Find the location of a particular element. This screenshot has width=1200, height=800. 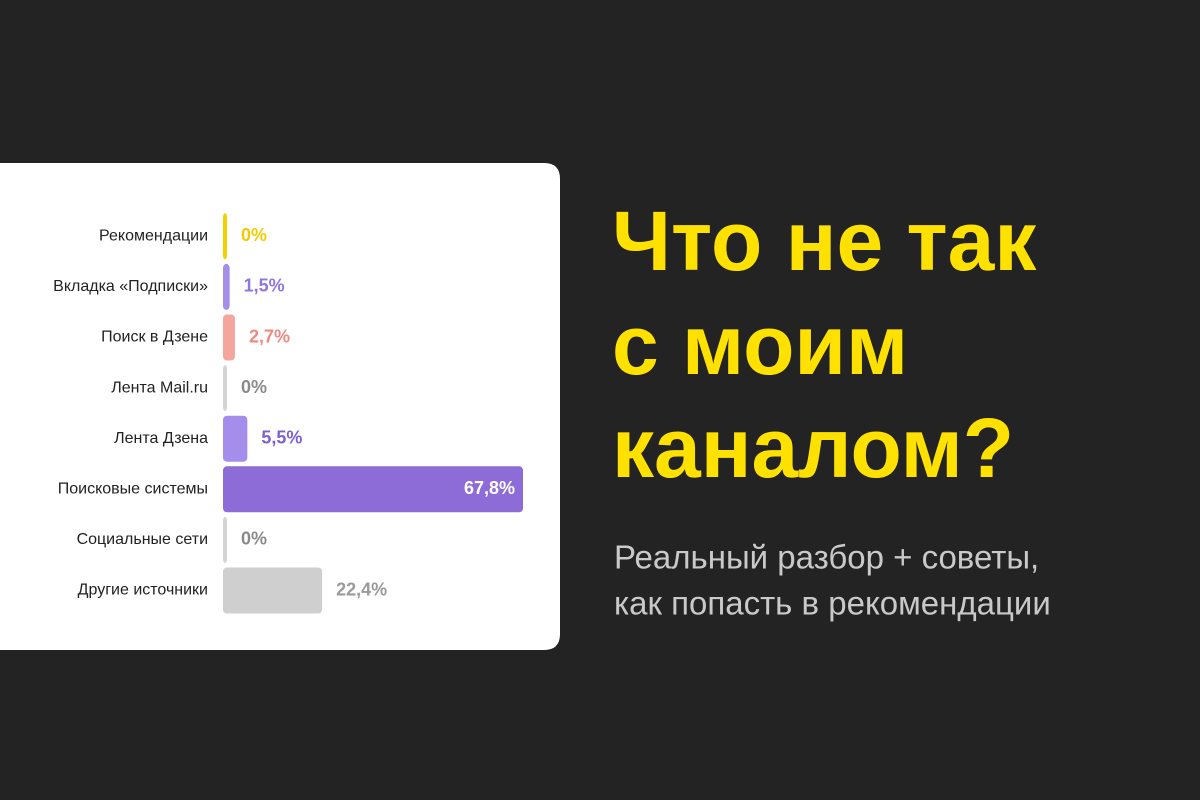

category-label: Социальные сети is located at coordinates (142, 539).